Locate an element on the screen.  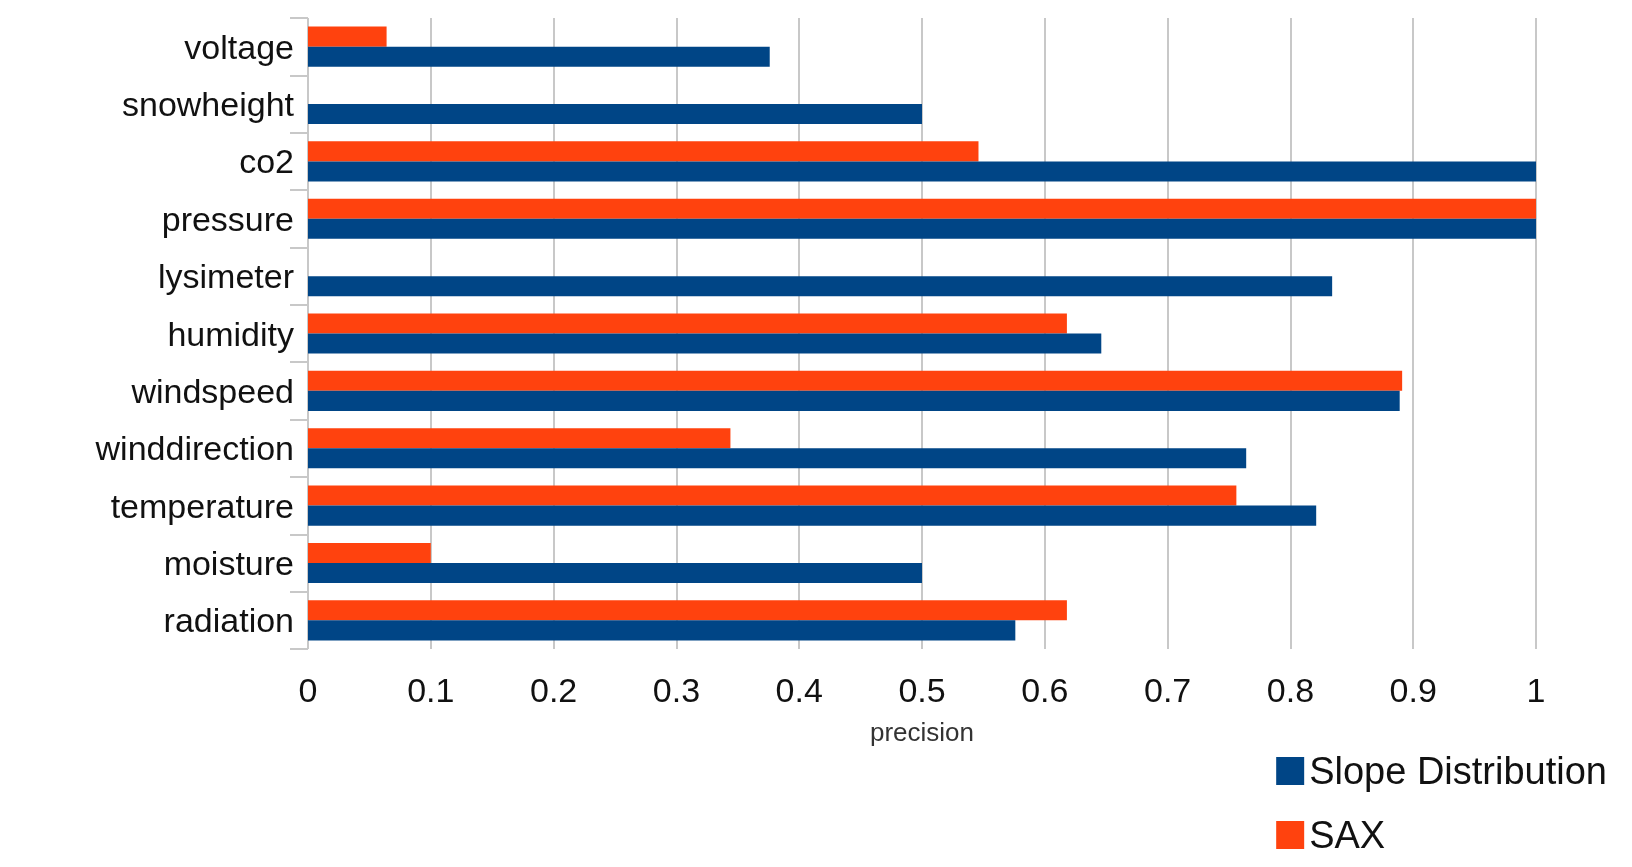
x-axis-title: precision is located at coordinates (922, 732).